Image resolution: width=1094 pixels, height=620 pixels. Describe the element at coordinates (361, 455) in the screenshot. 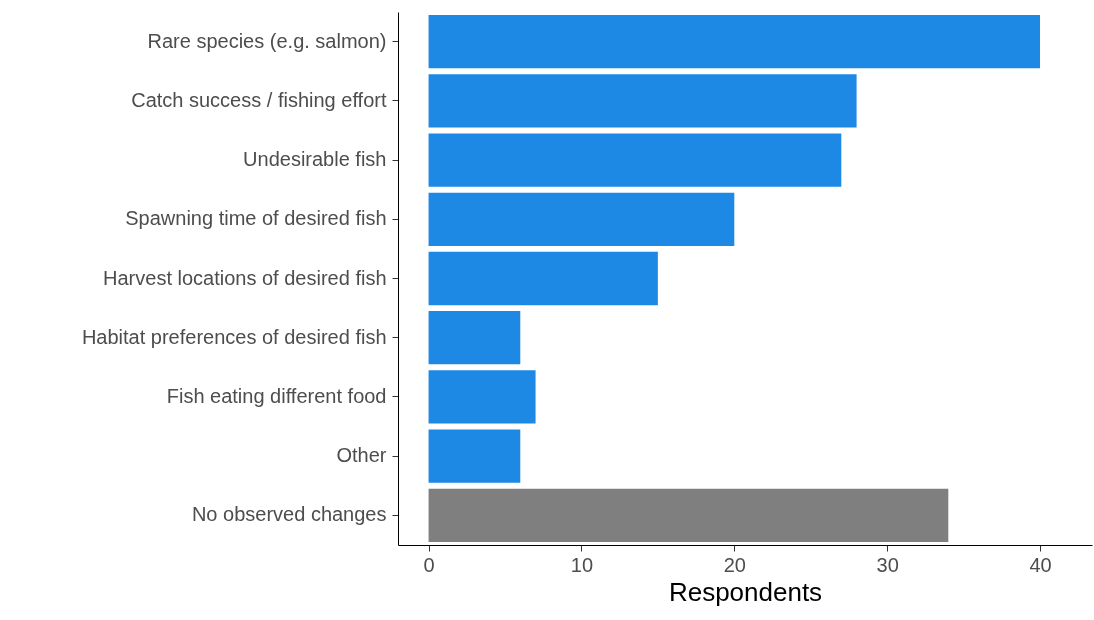

I see `y-tick-label: Other` at that location.